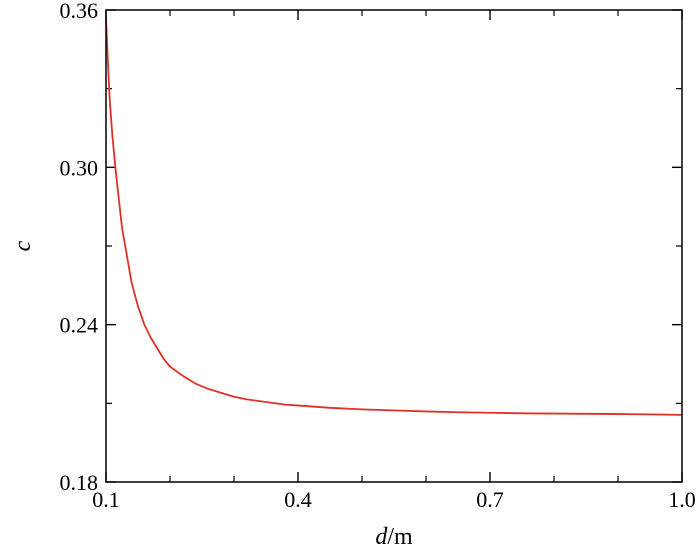 The height and width of the screenshot is (551, 700). Describe the element at coordinates (79, 167) in the screenshot. I see `y-tick-label: 0.30` at that location.